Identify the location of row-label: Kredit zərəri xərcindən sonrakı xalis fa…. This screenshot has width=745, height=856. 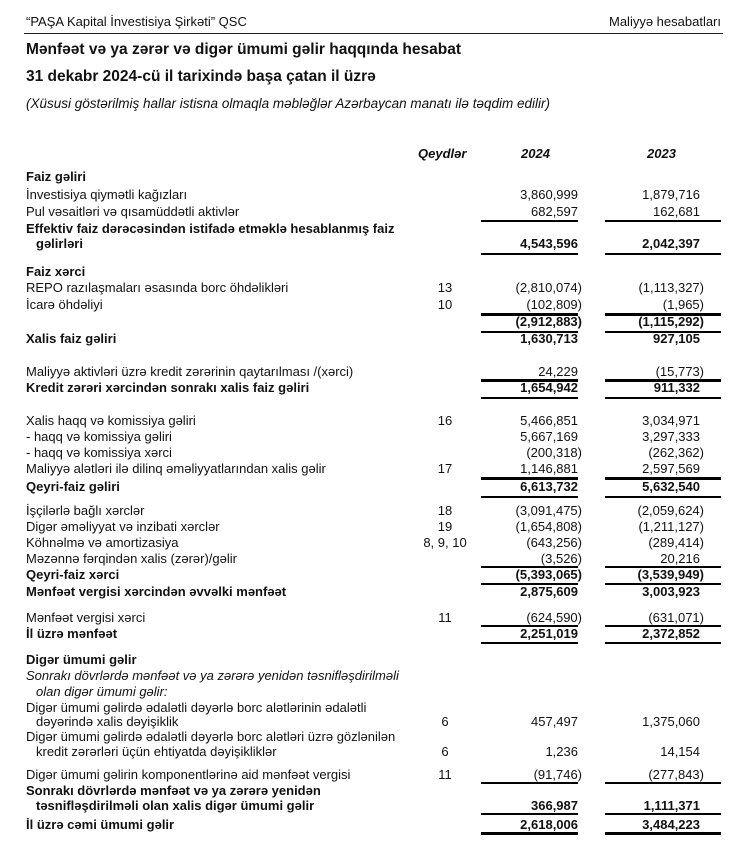
(168, 387).